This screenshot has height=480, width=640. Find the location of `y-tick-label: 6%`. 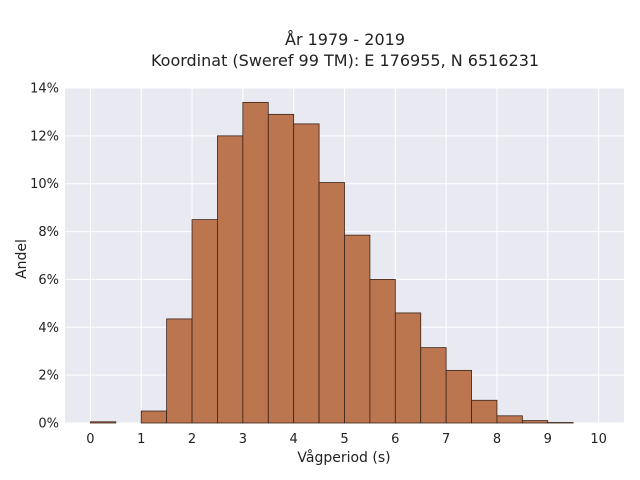

y-tick-label: 6% is located at coordinates (48, 280).